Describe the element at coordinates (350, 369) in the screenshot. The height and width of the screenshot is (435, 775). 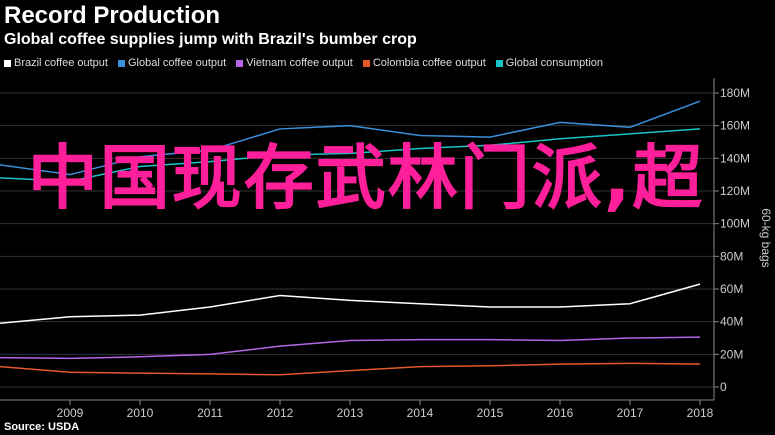
I see `series-line-colombia-coffee-output` at that location.